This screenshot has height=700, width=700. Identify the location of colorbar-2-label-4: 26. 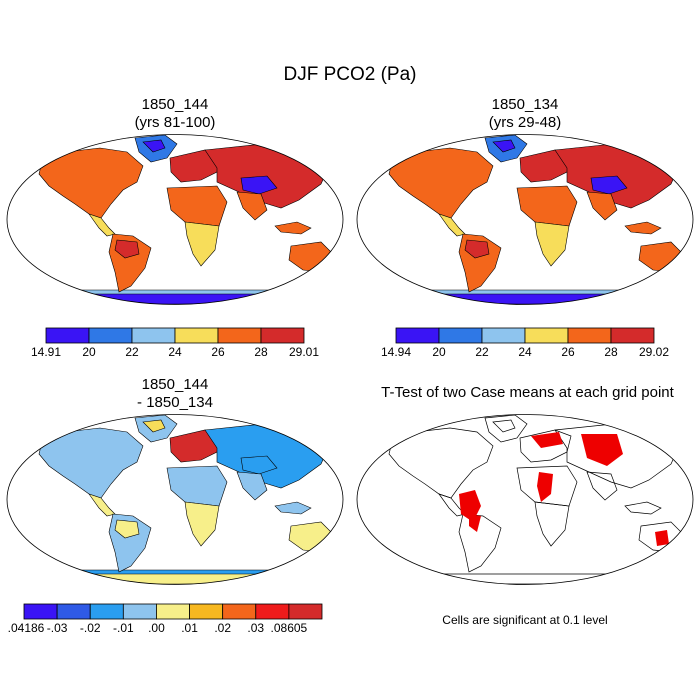
(568, 352).